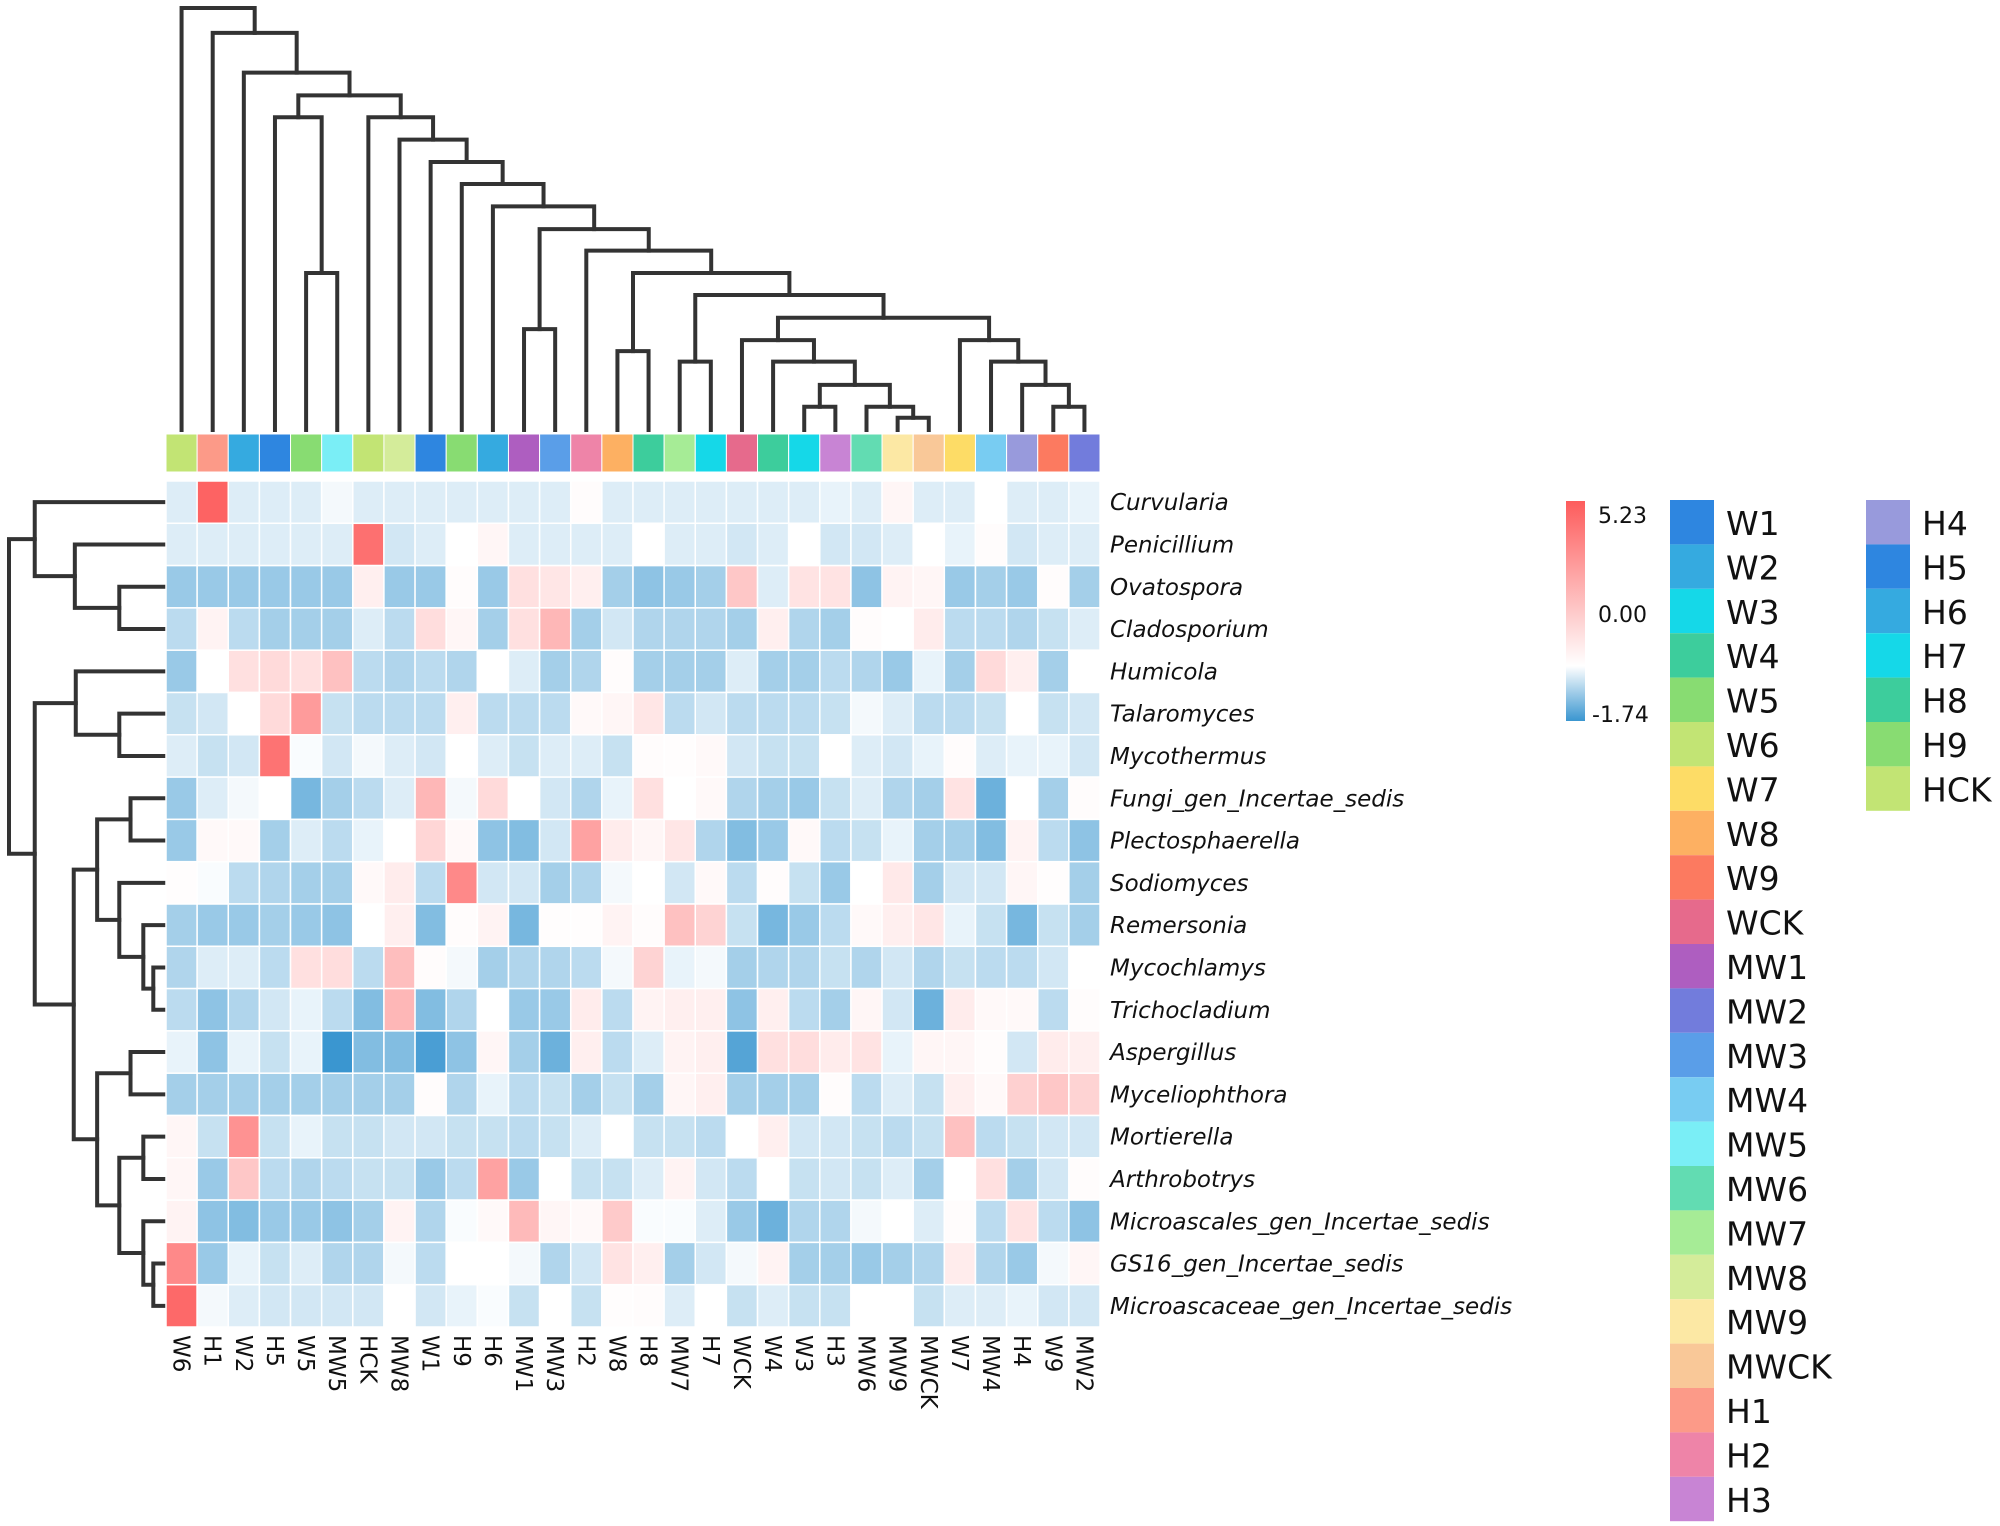 Image resolution: width=2000 pixels, height=1526 pixels. Describe the element at coordinates (1575, 611) in the screenshot. I see `color-scale-bar` at that location.